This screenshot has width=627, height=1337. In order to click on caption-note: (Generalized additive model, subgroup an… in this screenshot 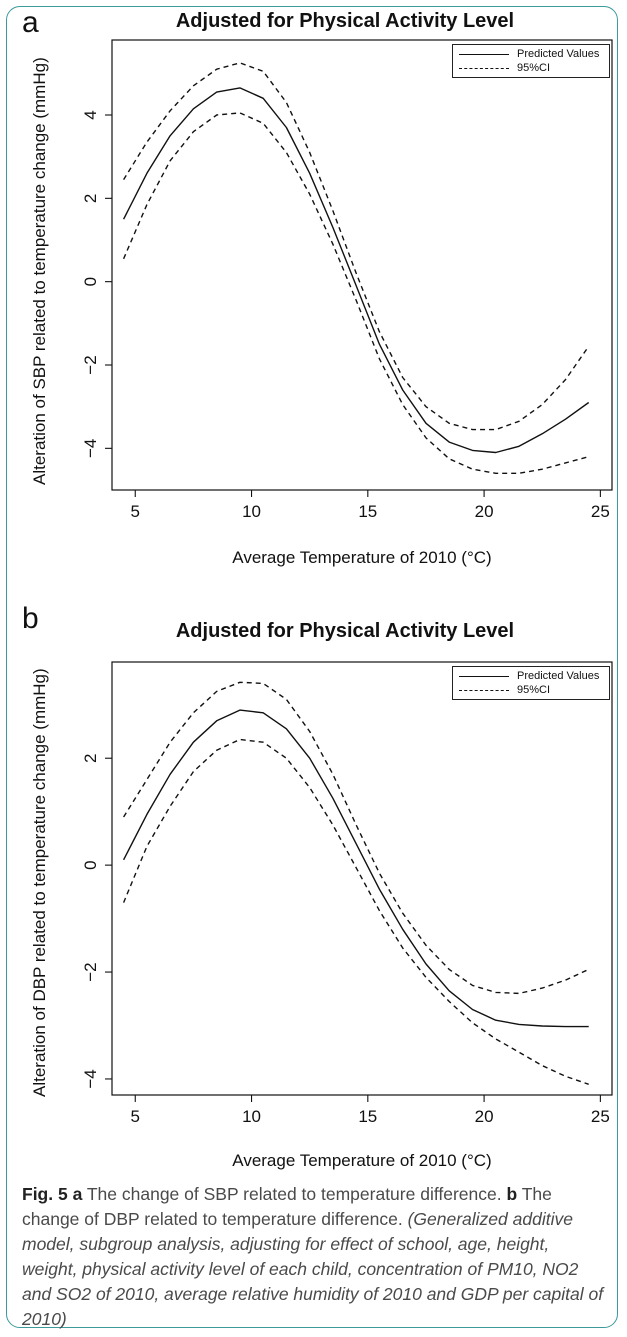, I will do `click(313, 1269)`.